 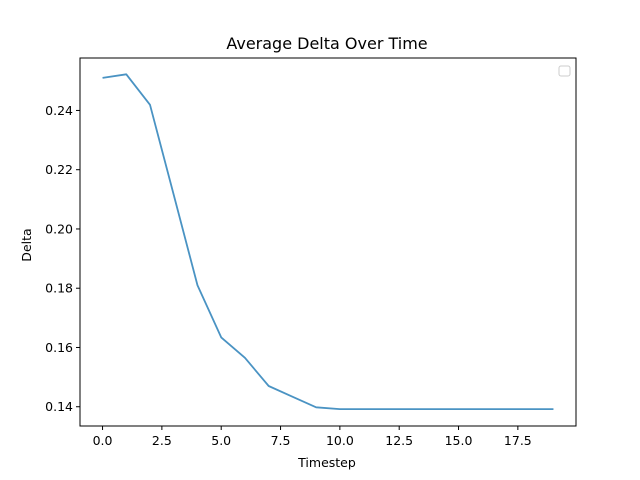 What do you see at coordinates (326, 43) in the screenshot?
I see `chart-title: Average Delta Over Time` at bounding box center [326, 43].